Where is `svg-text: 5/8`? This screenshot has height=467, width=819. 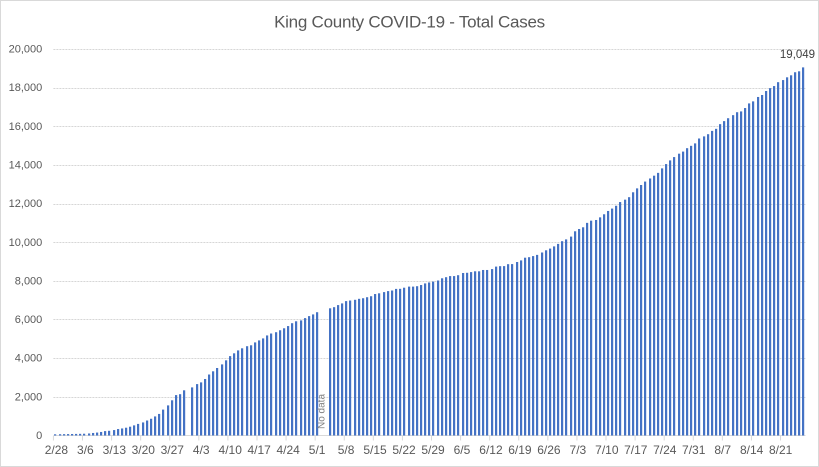
svg-text: 5/8 is located at coordinates (346, 450).